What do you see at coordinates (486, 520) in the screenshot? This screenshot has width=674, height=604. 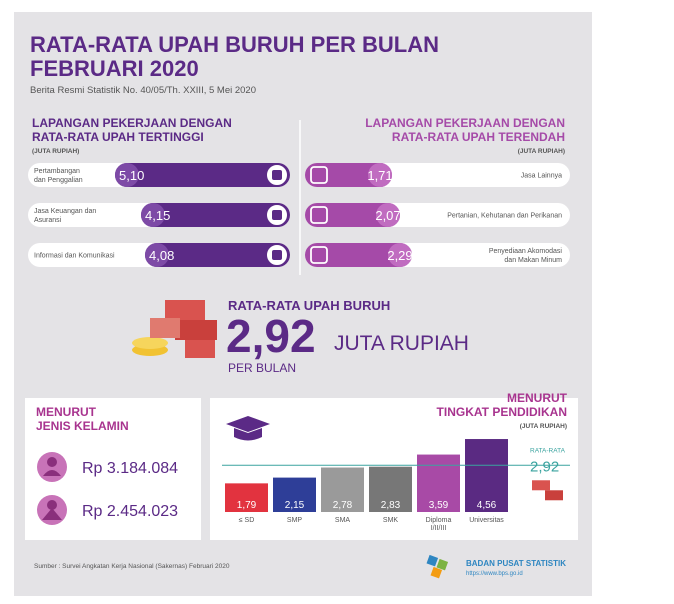 I see `x-tick-label: Universitas` at bounding box center [486, 520].